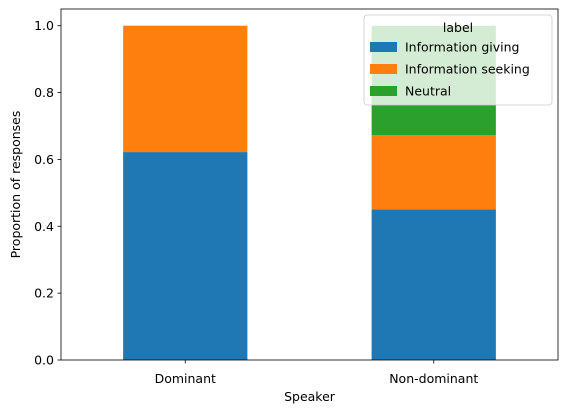 This screenshot has height=413, width=567. I want to click on y-tick-label: 0.6, so click(44, 159).